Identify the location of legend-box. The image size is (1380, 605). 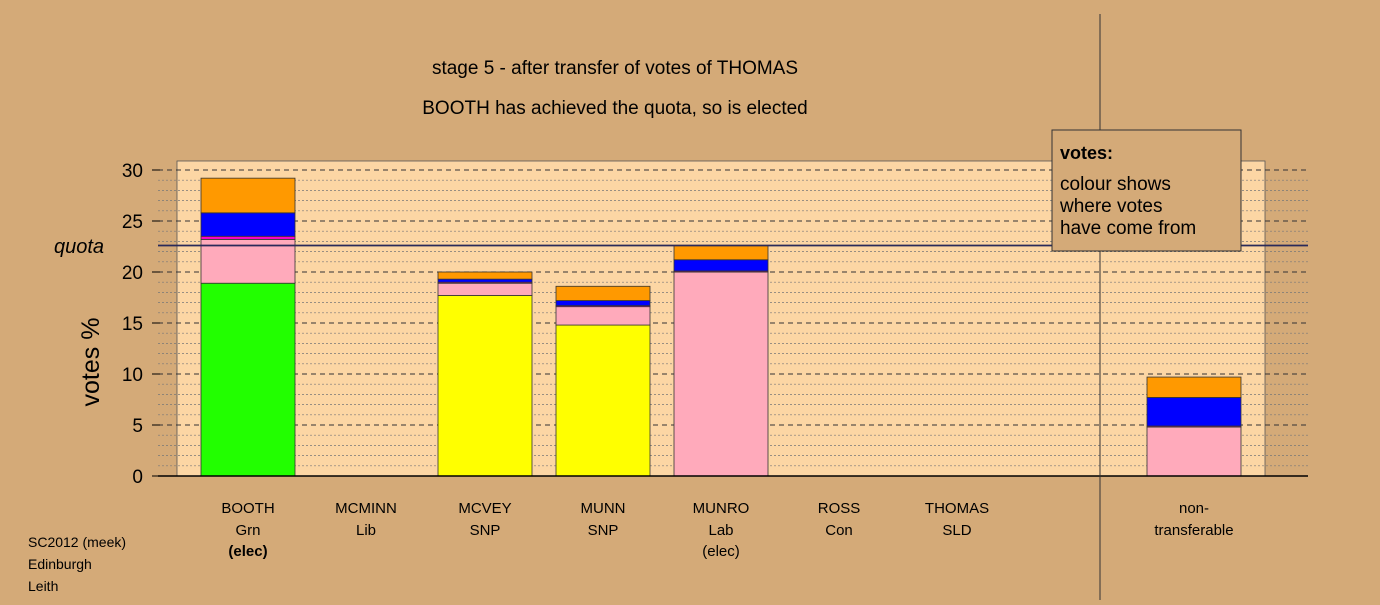
(1146, 190).